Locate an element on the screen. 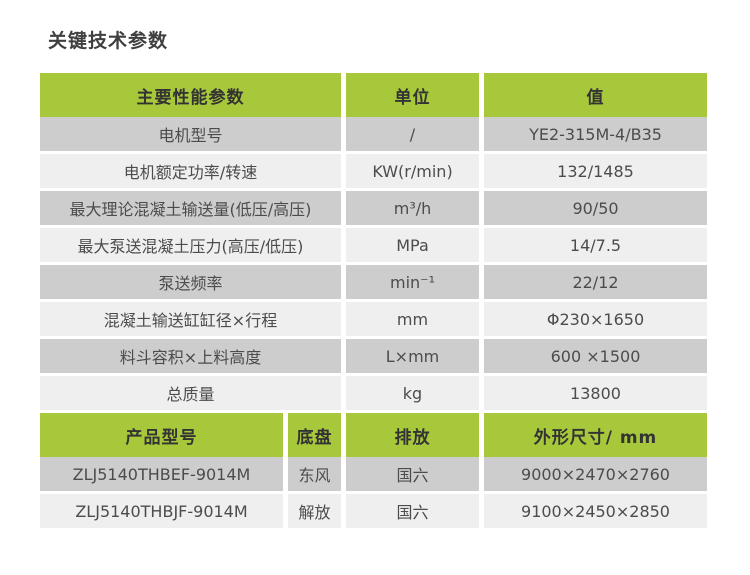 This screenshot has width=750, height=575. table-row: 料斗容积×上料高度 L×mm 600 ×1500 is located at coordinates (373, 356).